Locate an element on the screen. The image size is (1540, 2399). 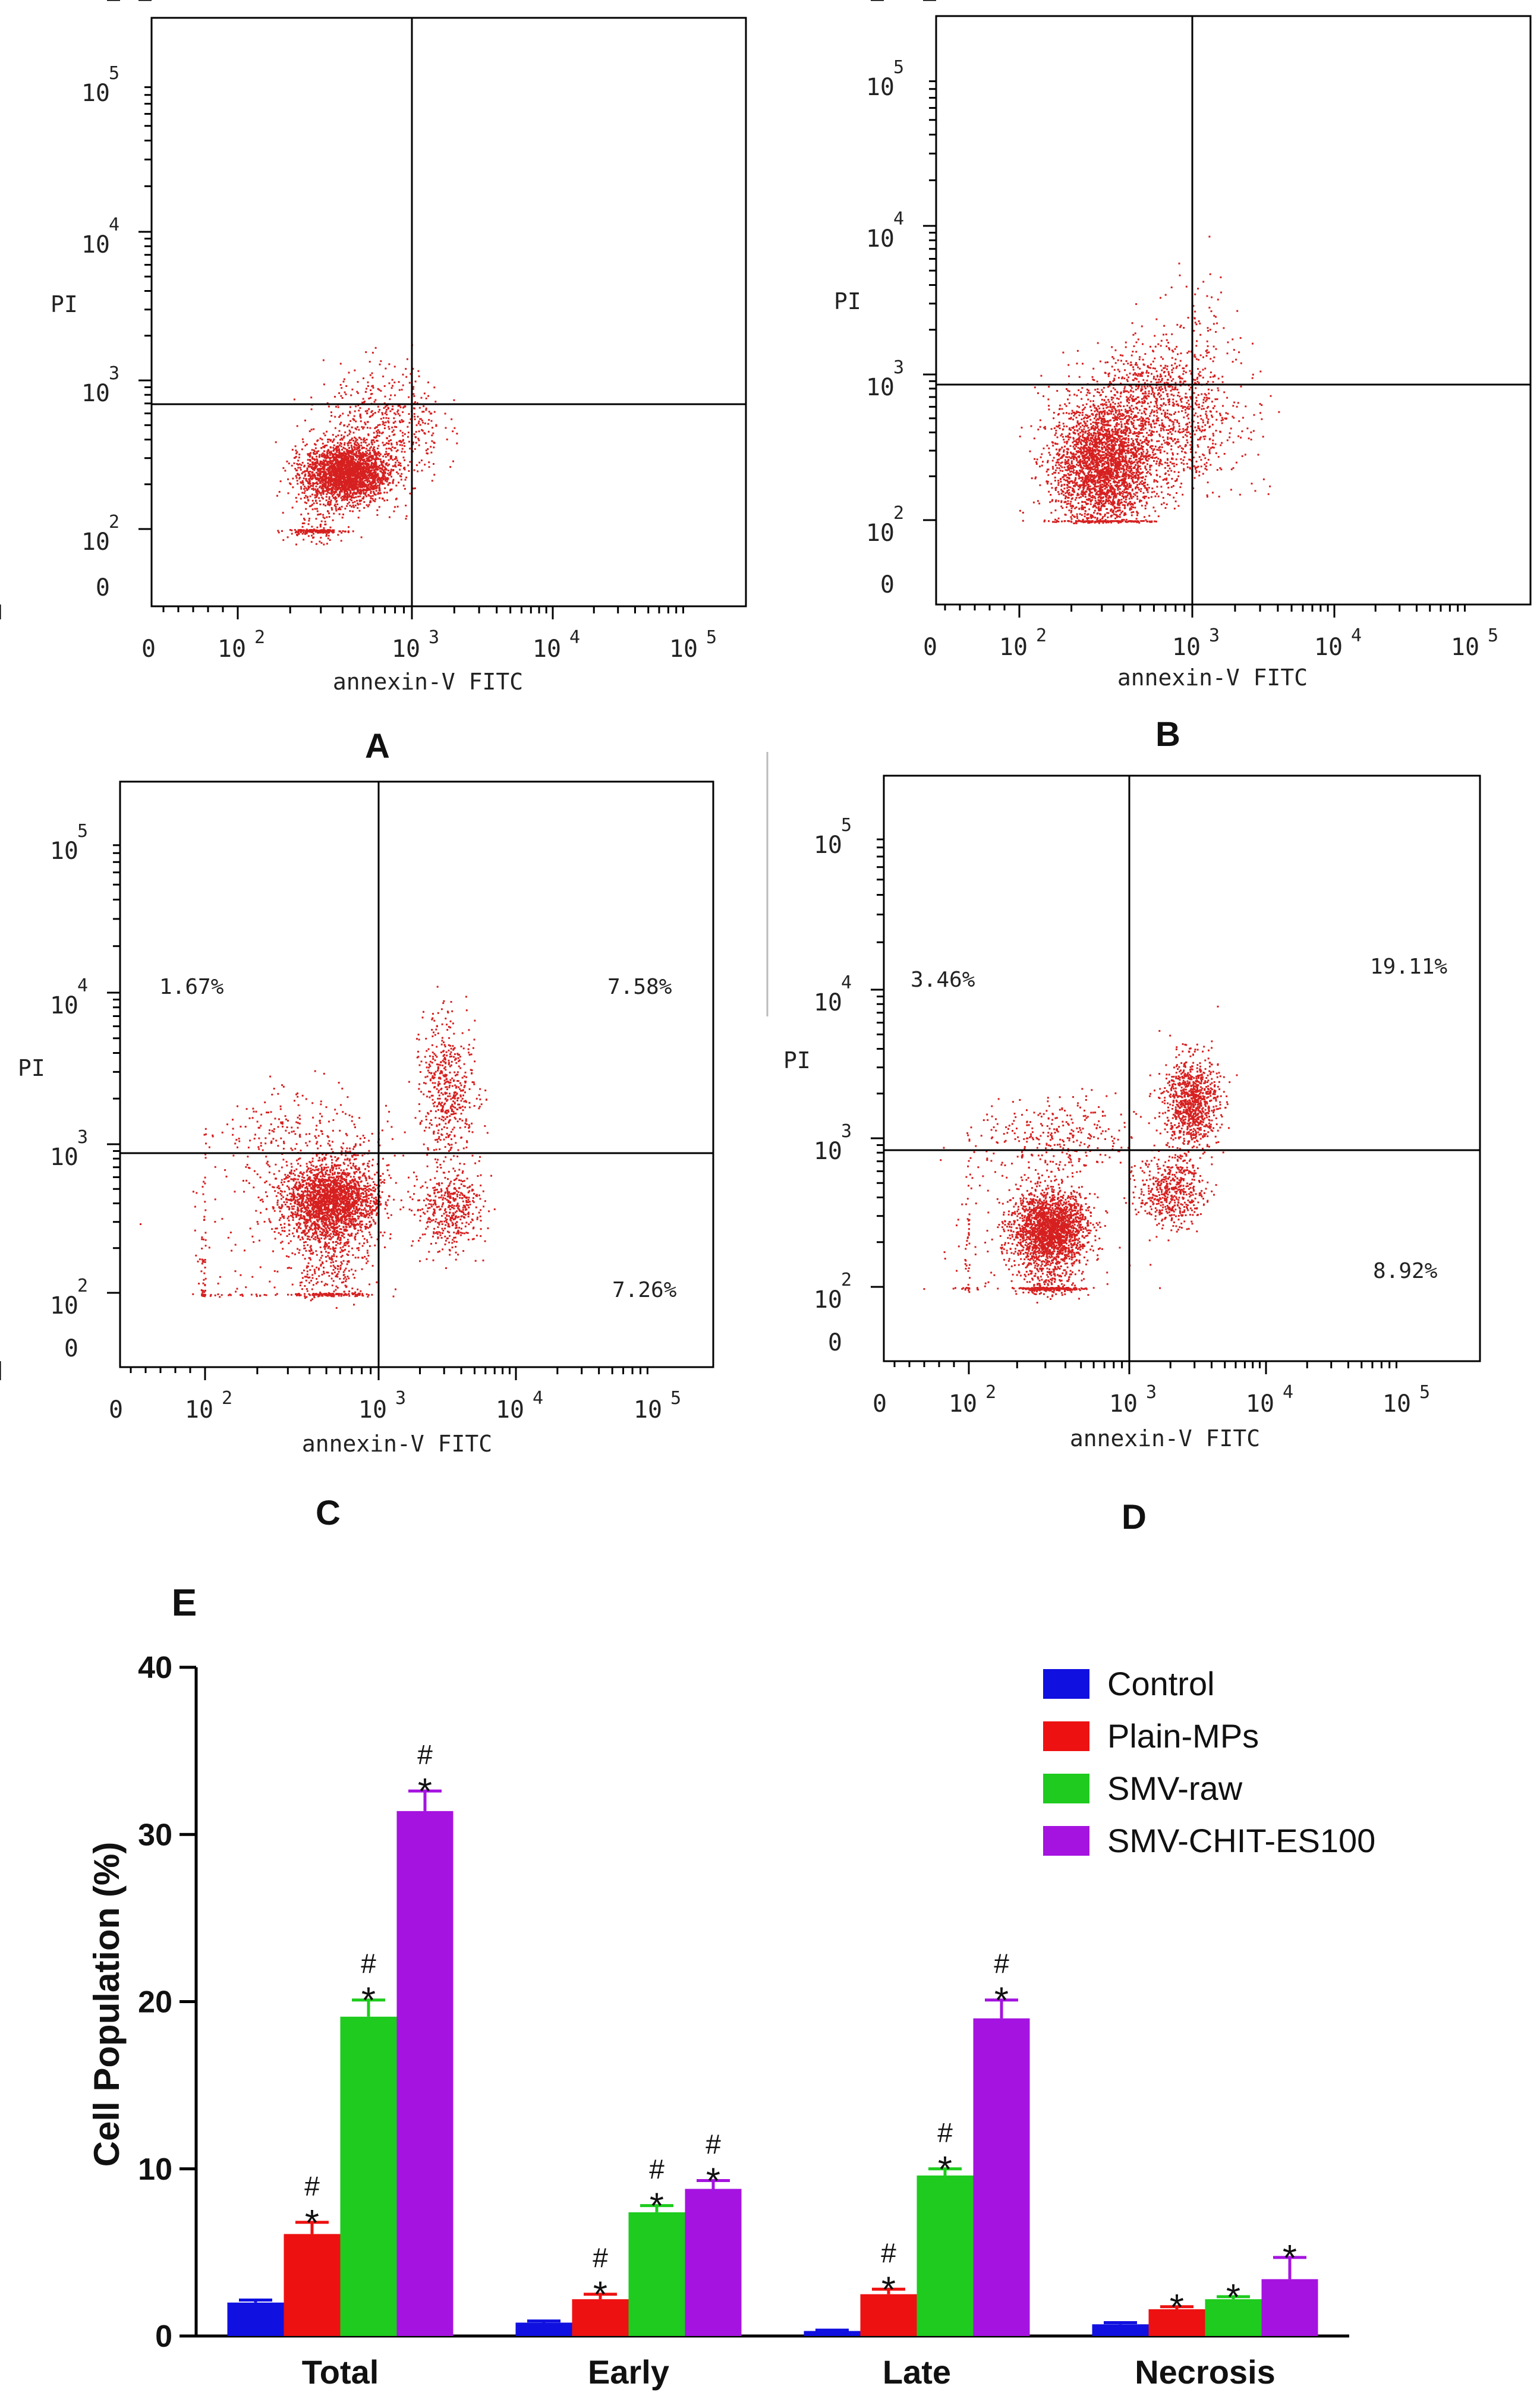
x-tick-label: 10 is located at coordinates (683, 649).